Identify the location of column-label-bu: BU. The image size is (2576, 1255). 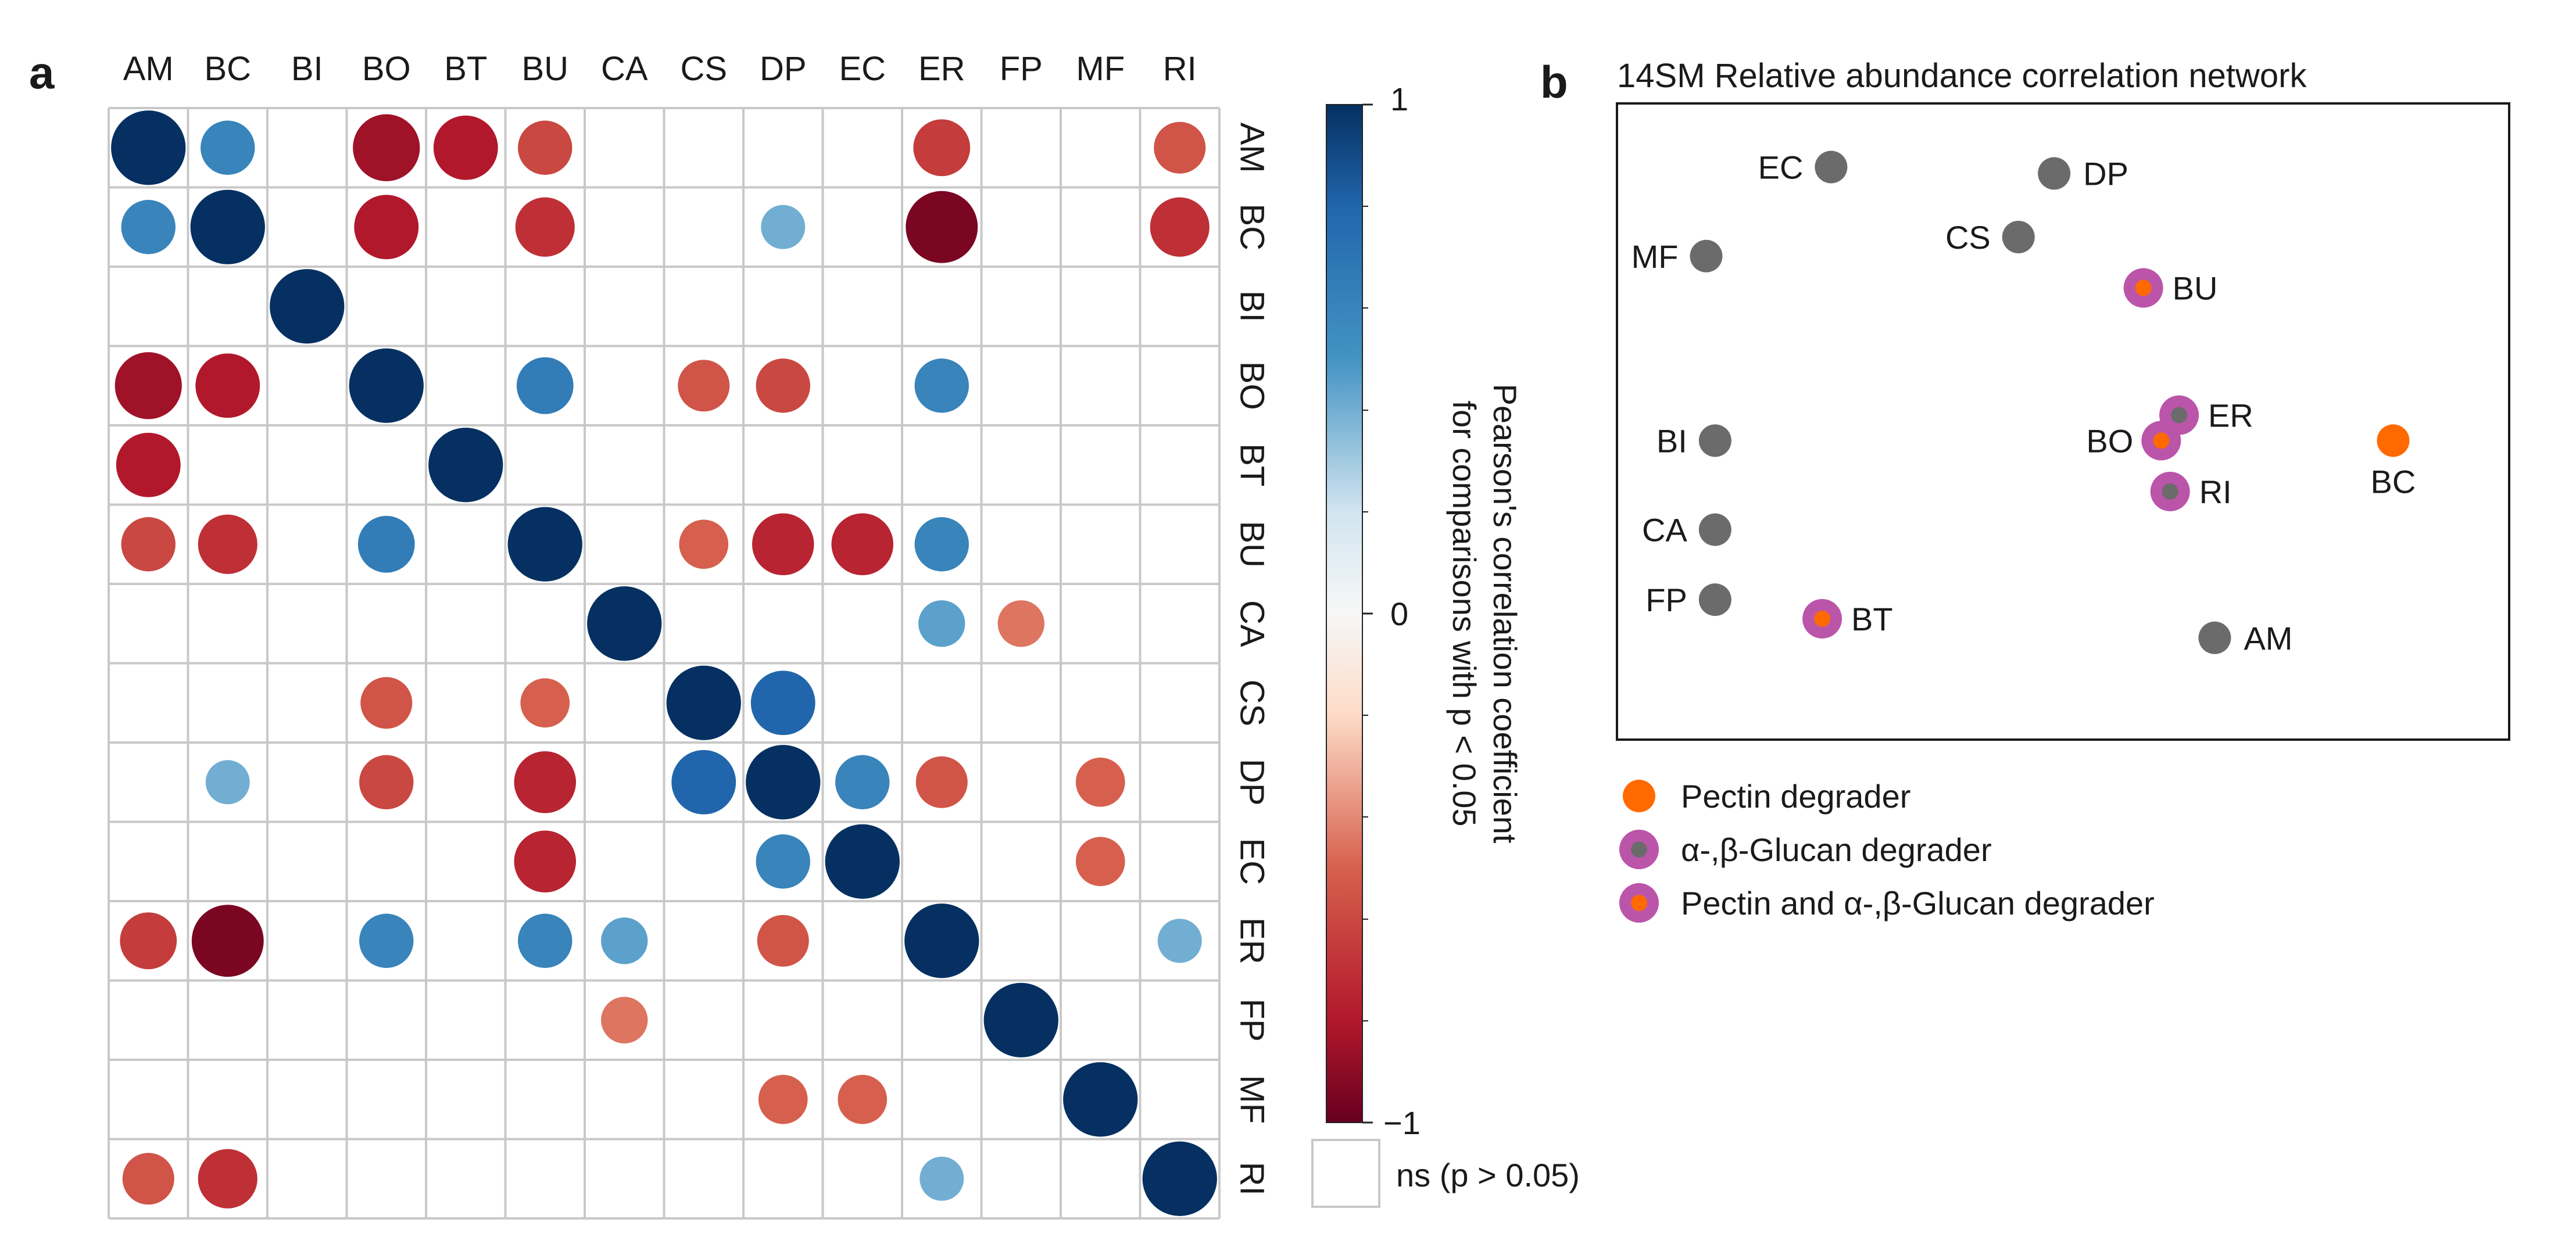
(544, 69).